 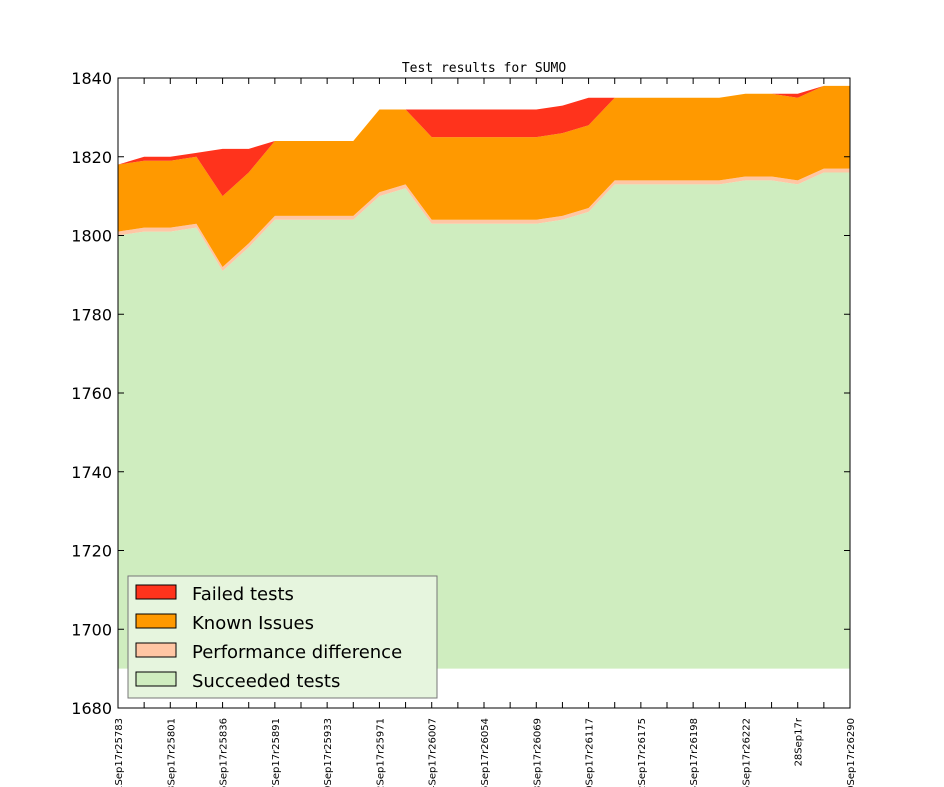 I want to click on legend-box, so click(x=282, y=637).